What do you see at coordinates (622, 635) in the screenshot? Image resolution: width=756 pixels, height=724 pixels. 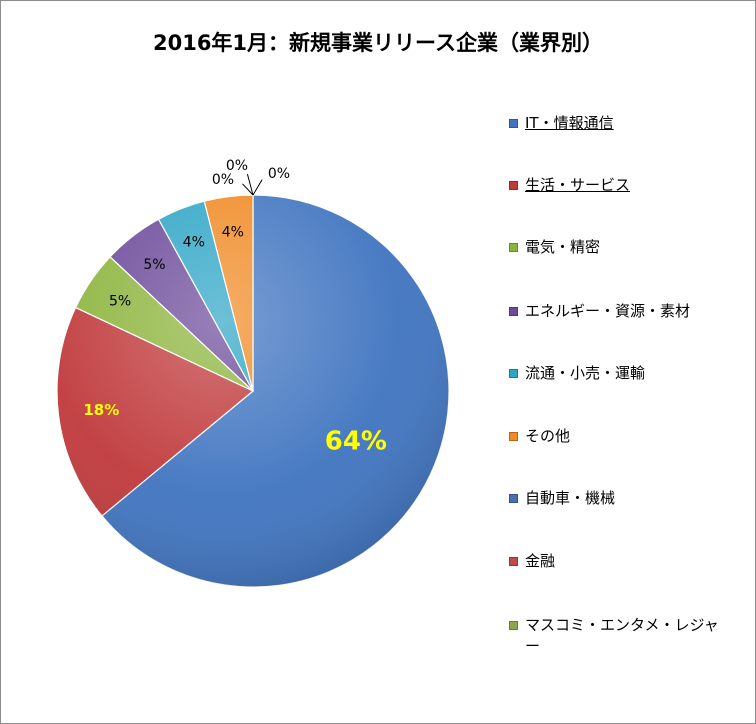 I see `legend-label-8: マスコミ・エンタメ・レジャー` at bounding box center [622, 635].